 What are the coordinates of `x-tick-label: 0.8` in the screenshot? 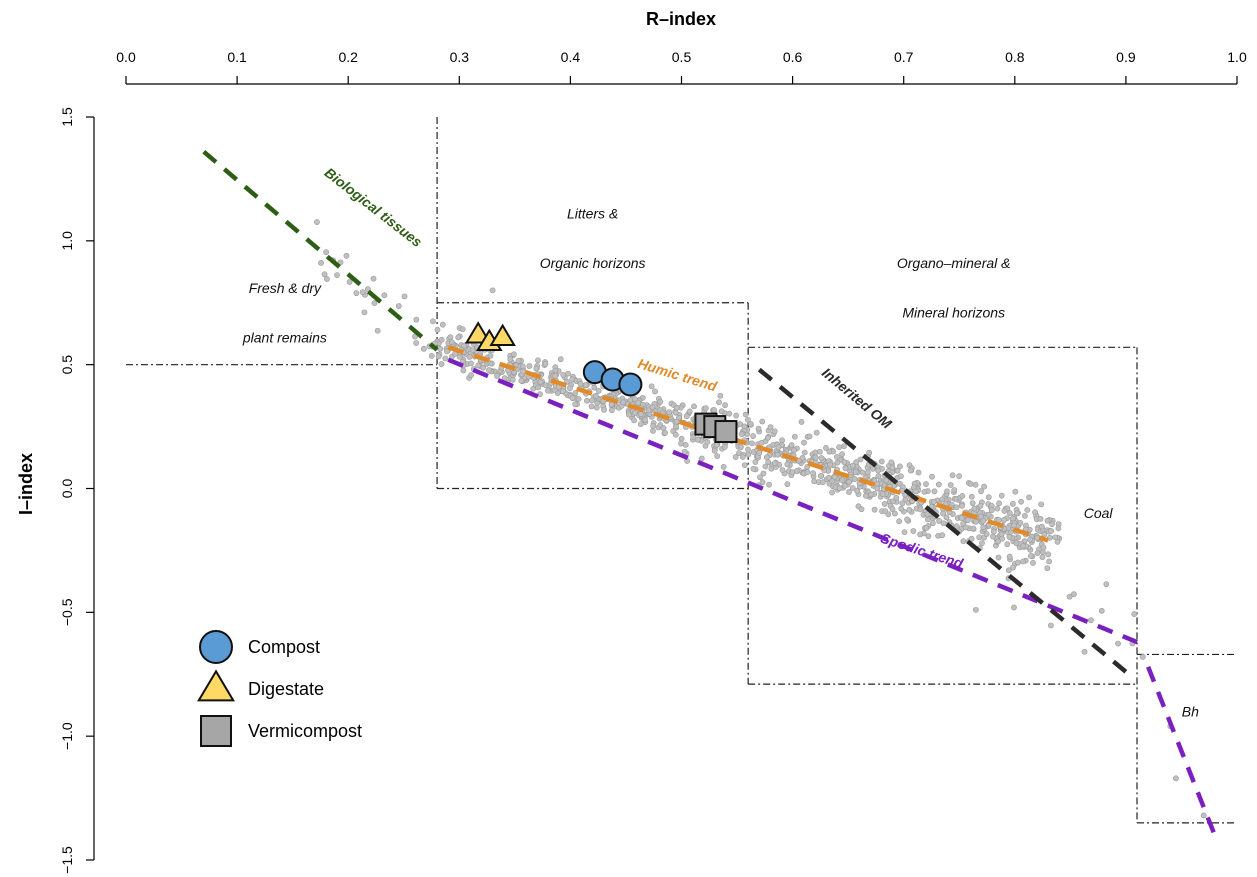 It's located at (1015, 57).